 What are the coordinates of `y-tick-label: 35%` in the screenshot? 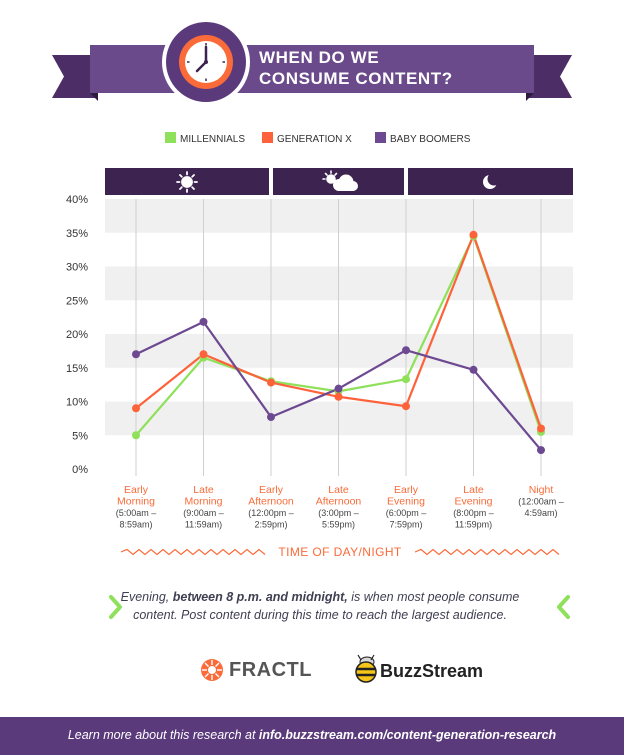 It's located at (77, 234).